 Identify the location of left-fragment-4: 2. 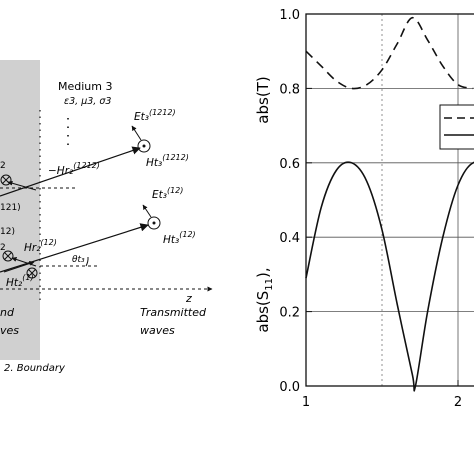
(3, 248).